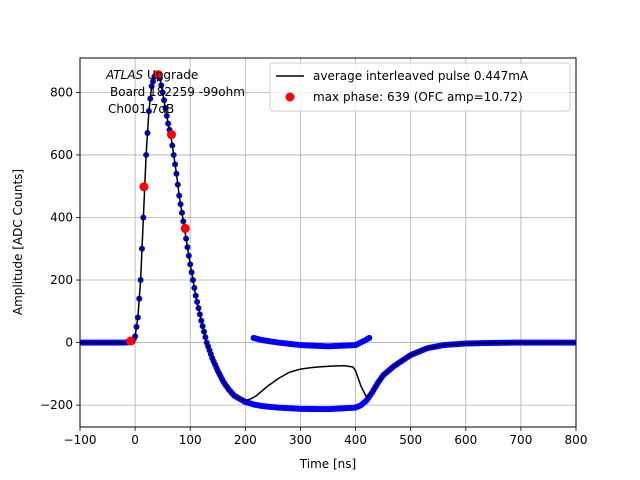 The height and width of the screenshot is (480, 640). I want to click on legend-entry-max-phase: max phase: 639 (OFC amp=10.72), so click(418, 97).